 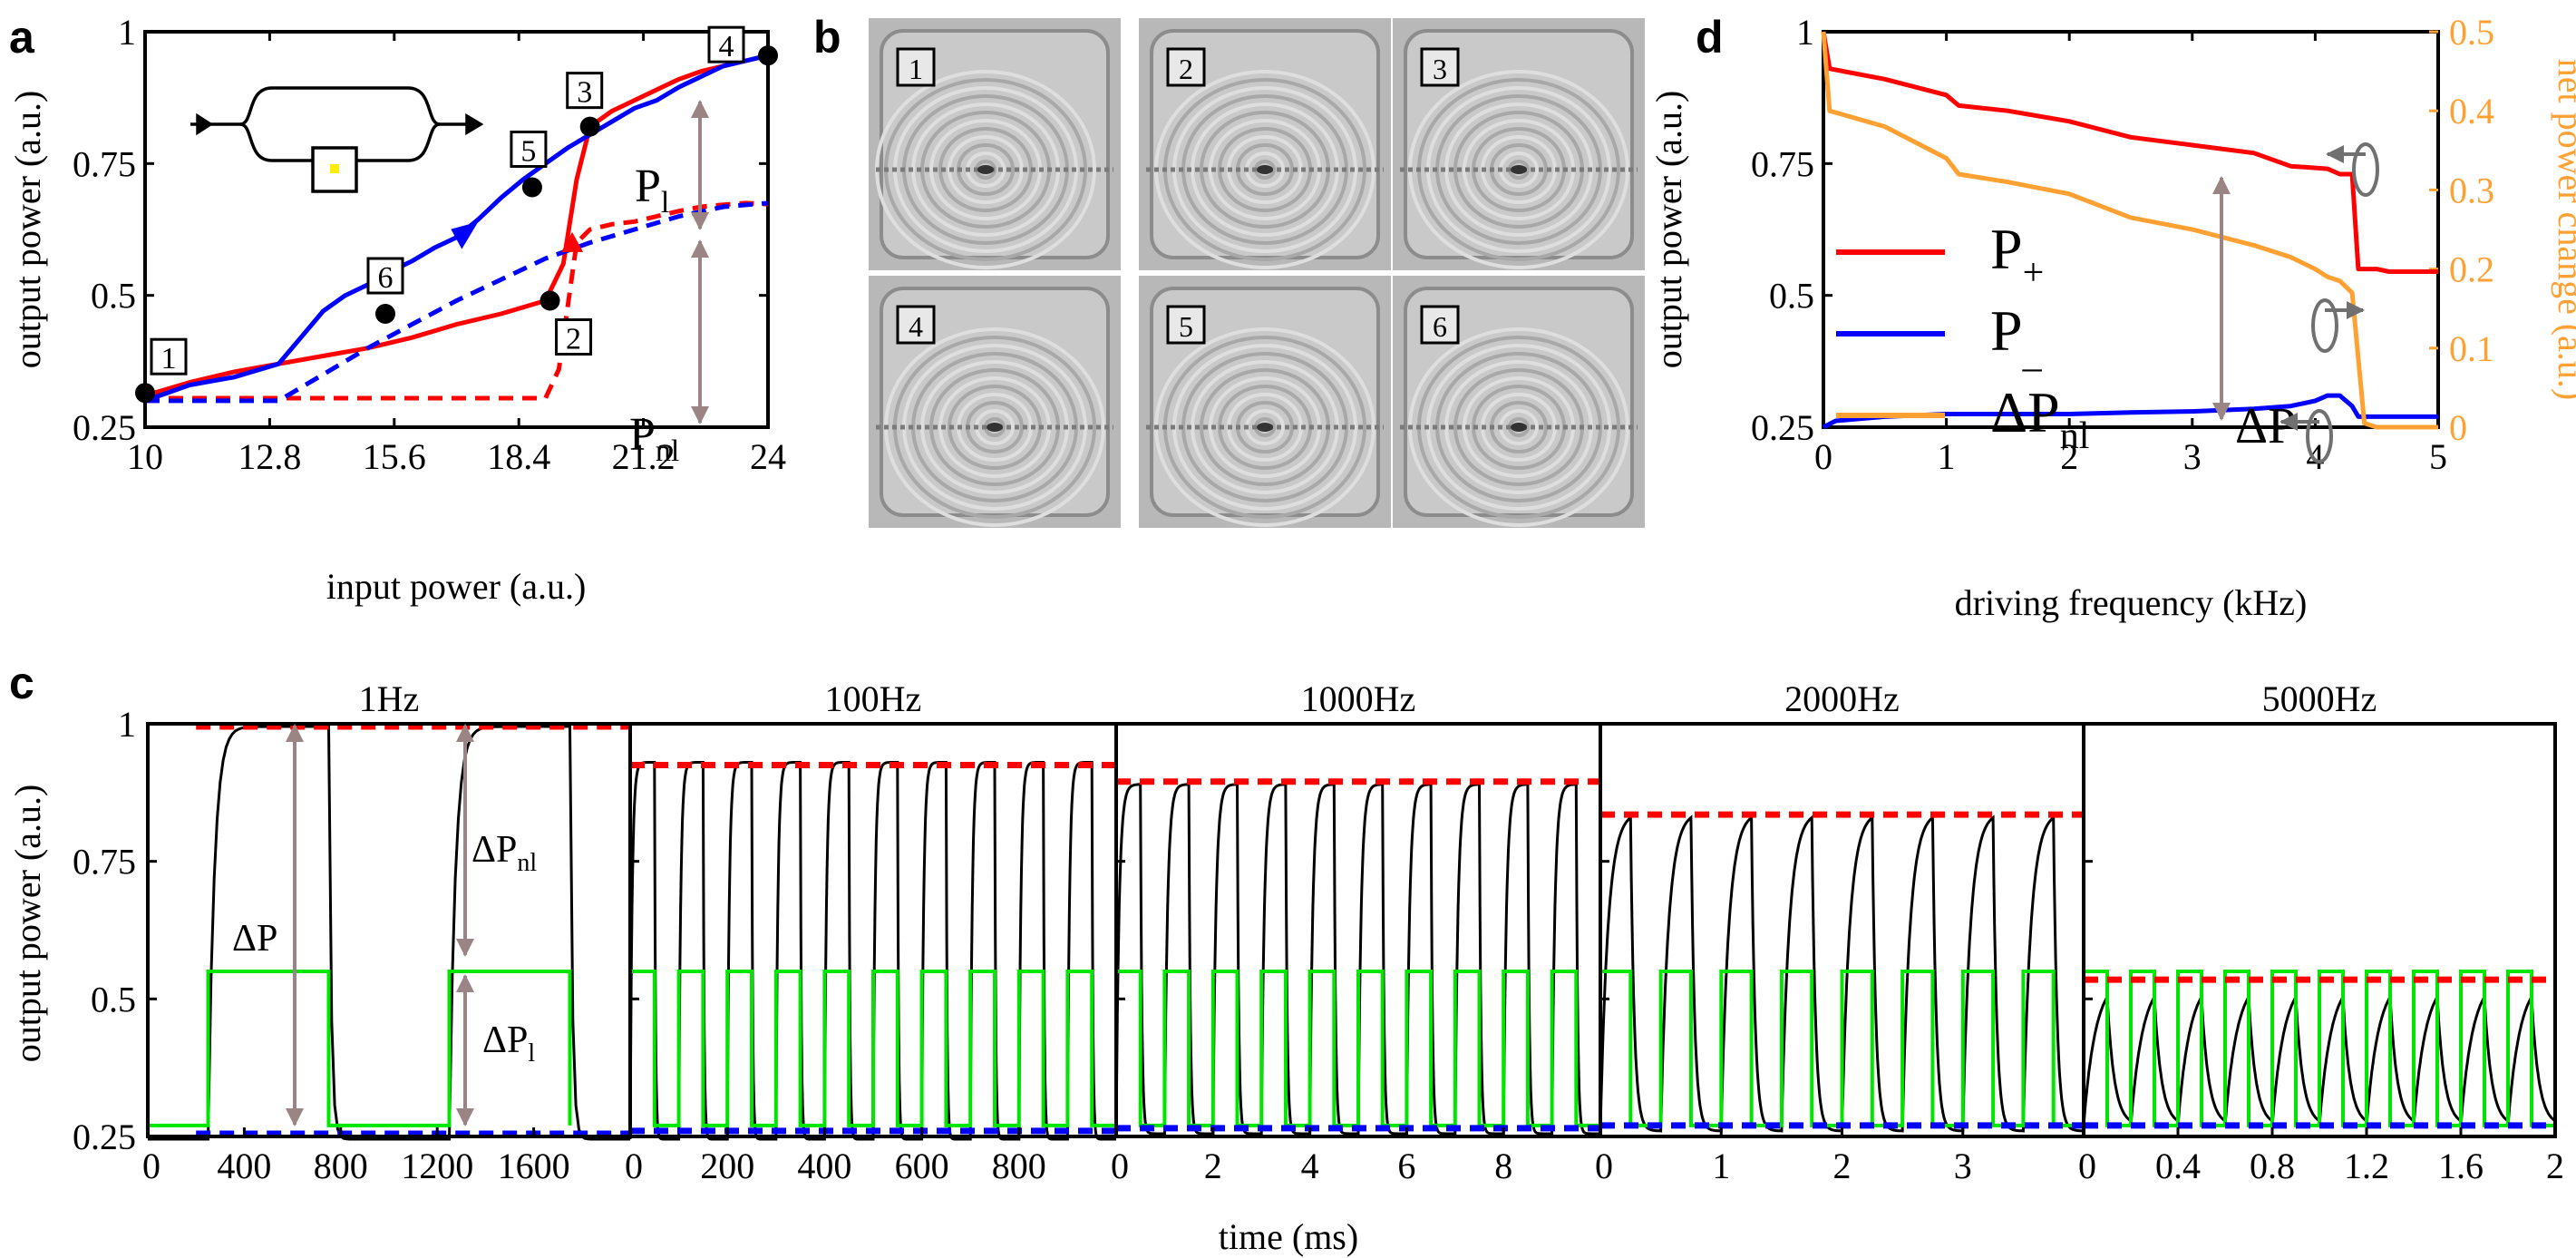 I want to click on drive-trace, so click(x=1841, y=1048).